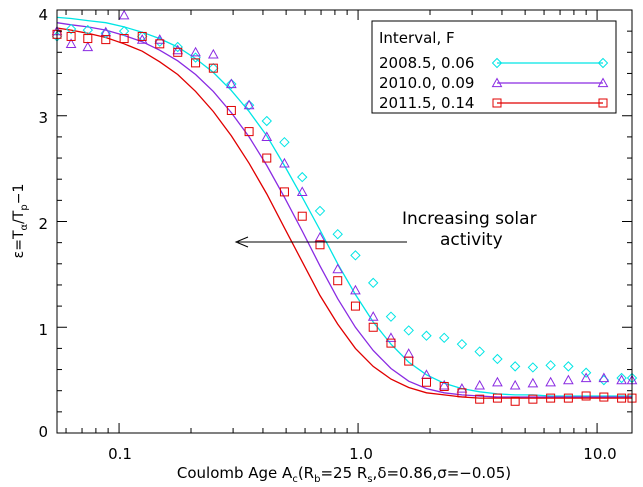 The image size is (643, 487). I want to click on annotation-line-2: activity, so click(471, 240).